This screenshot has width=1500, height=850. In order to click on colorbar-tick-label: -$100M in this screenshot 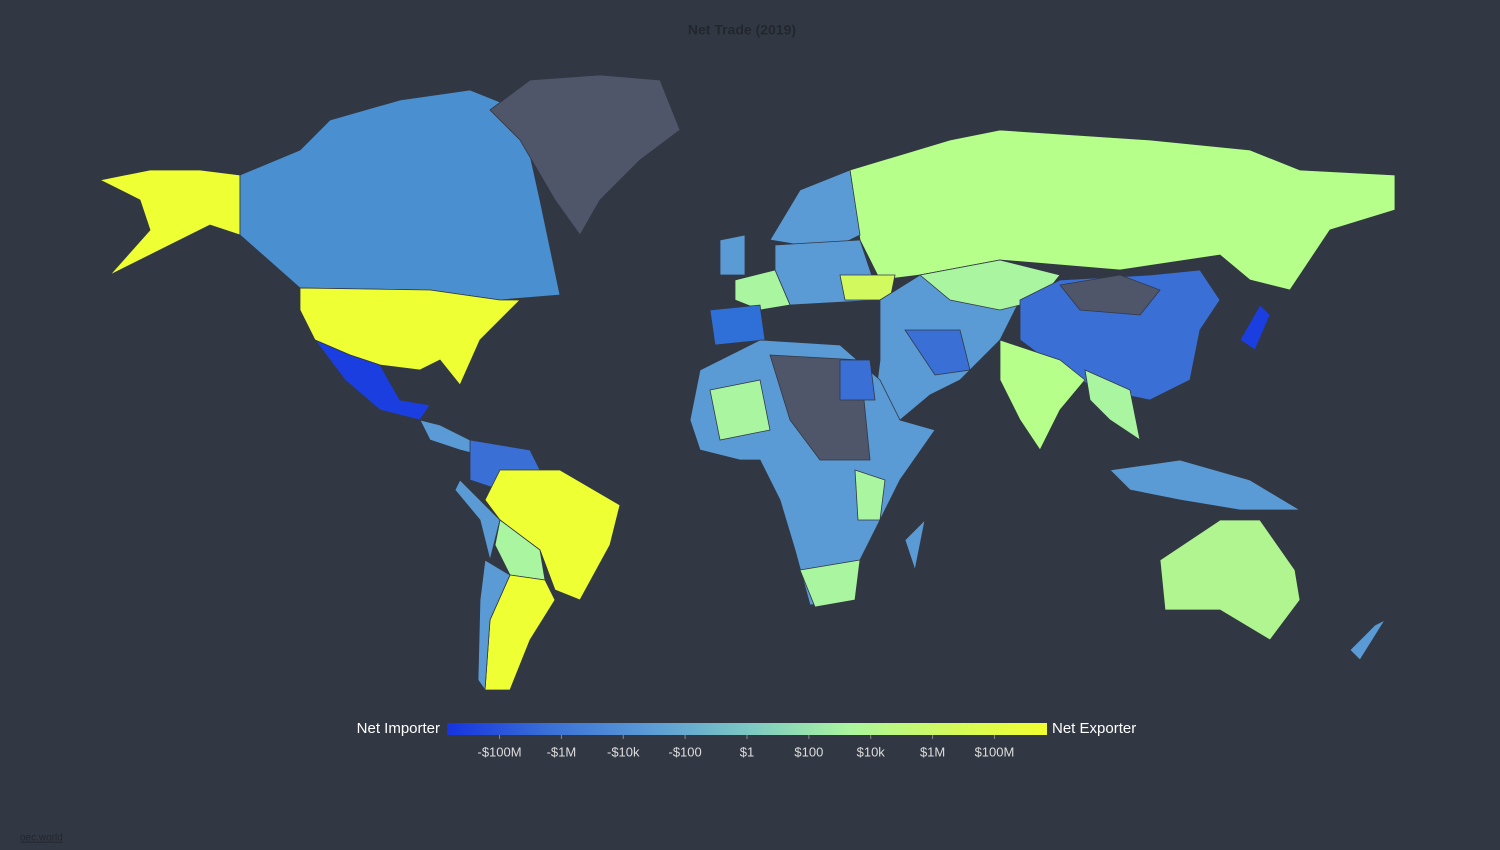, I will do `click(500, 751)`.